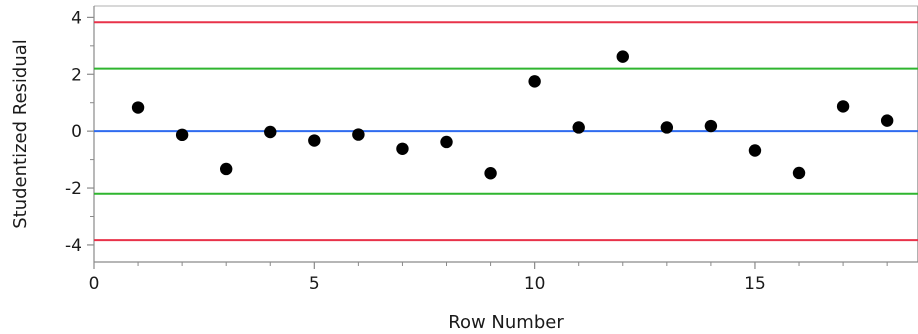  What do you see at coordinates (755, 284) in the screenshot?
I see `x-tick-label: 15` at bounding box center [755, 284].